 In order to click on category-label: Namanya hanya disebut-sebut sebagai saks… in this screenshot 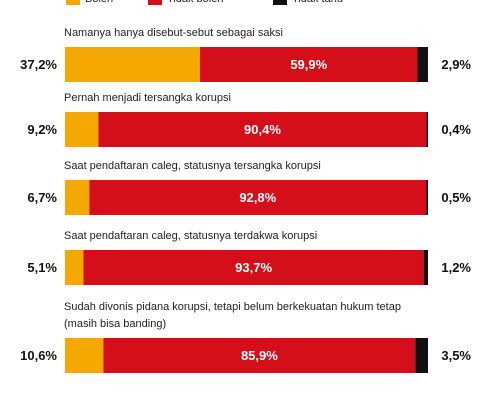, I will do `click(173, 33)`.